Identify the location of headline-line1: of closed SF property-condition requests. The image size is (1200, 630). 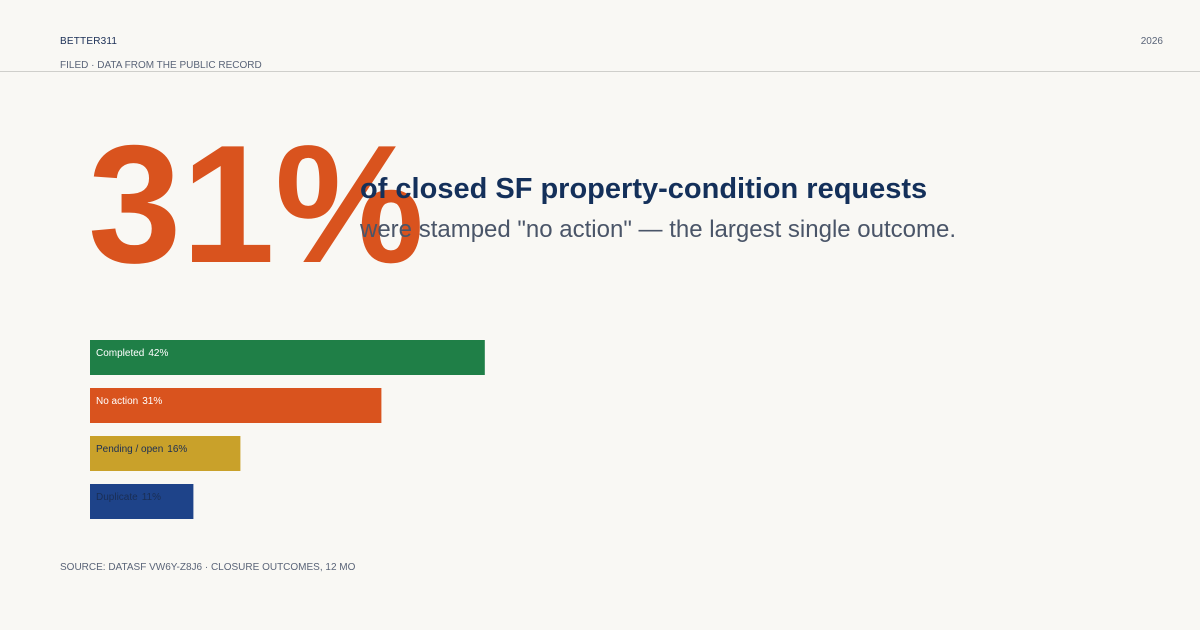
(643, 189).